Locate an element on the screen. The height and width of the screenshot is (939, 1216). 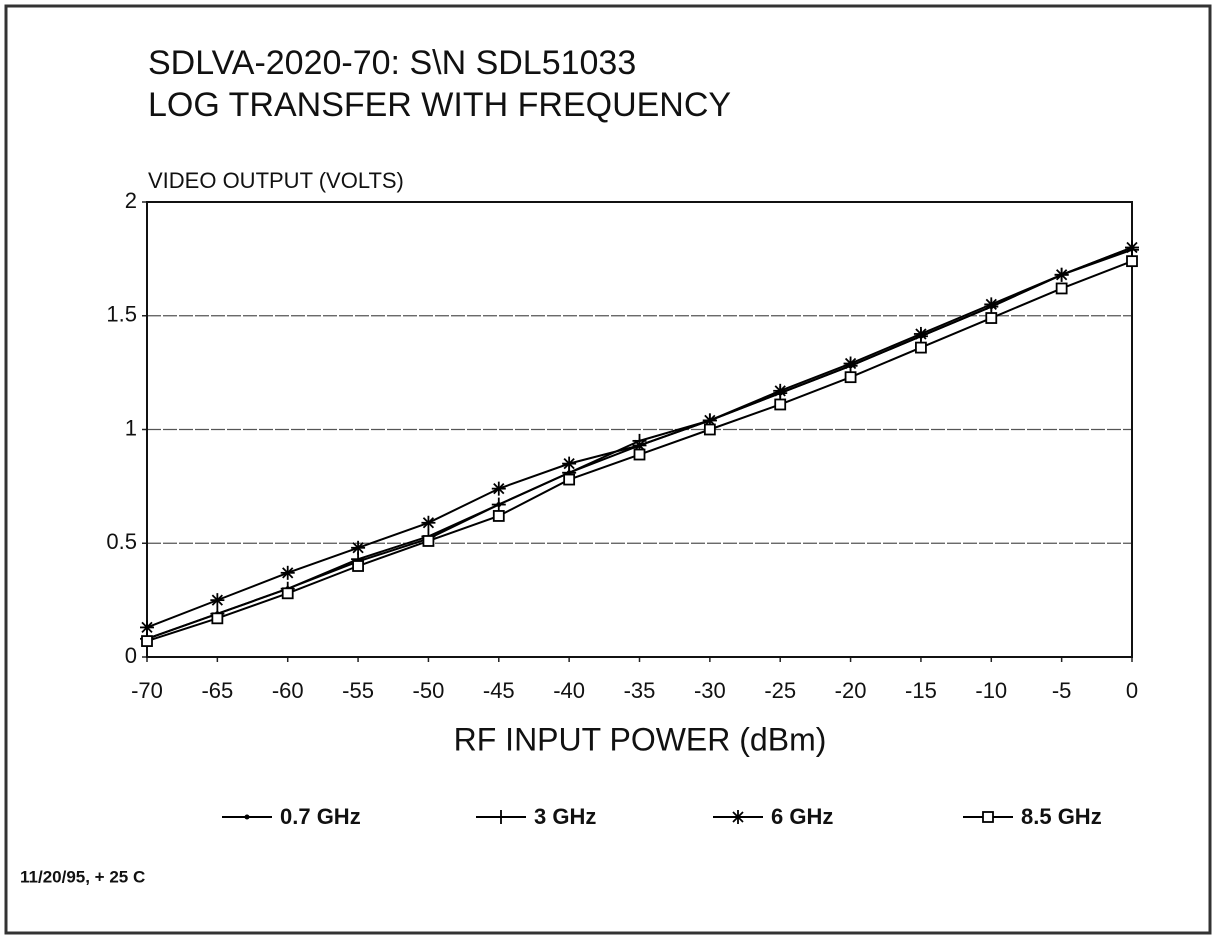
y-tick-label: 0.5 is located at coordinates (121, 541).